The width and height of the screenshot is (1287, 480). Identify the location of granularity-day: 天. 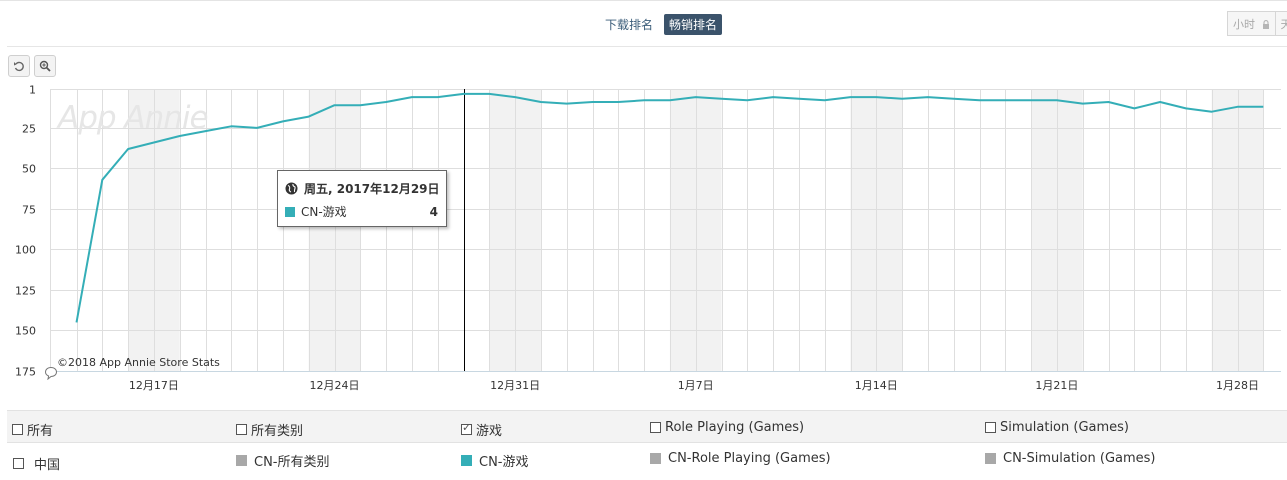
(1283, 24).